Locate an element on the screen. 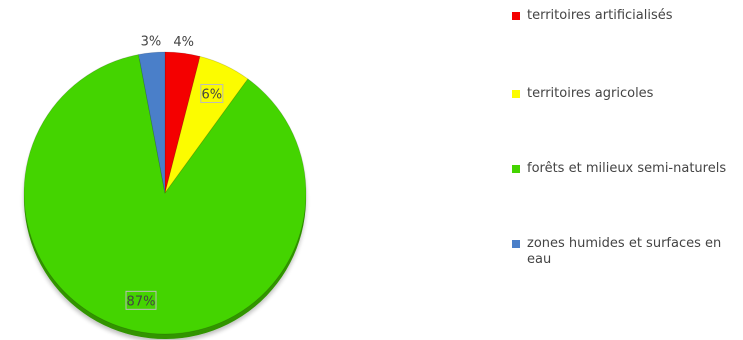 The width and height of the screenshot is (743, 340). data-label-text: 3% is located at coordinates (151, 42).